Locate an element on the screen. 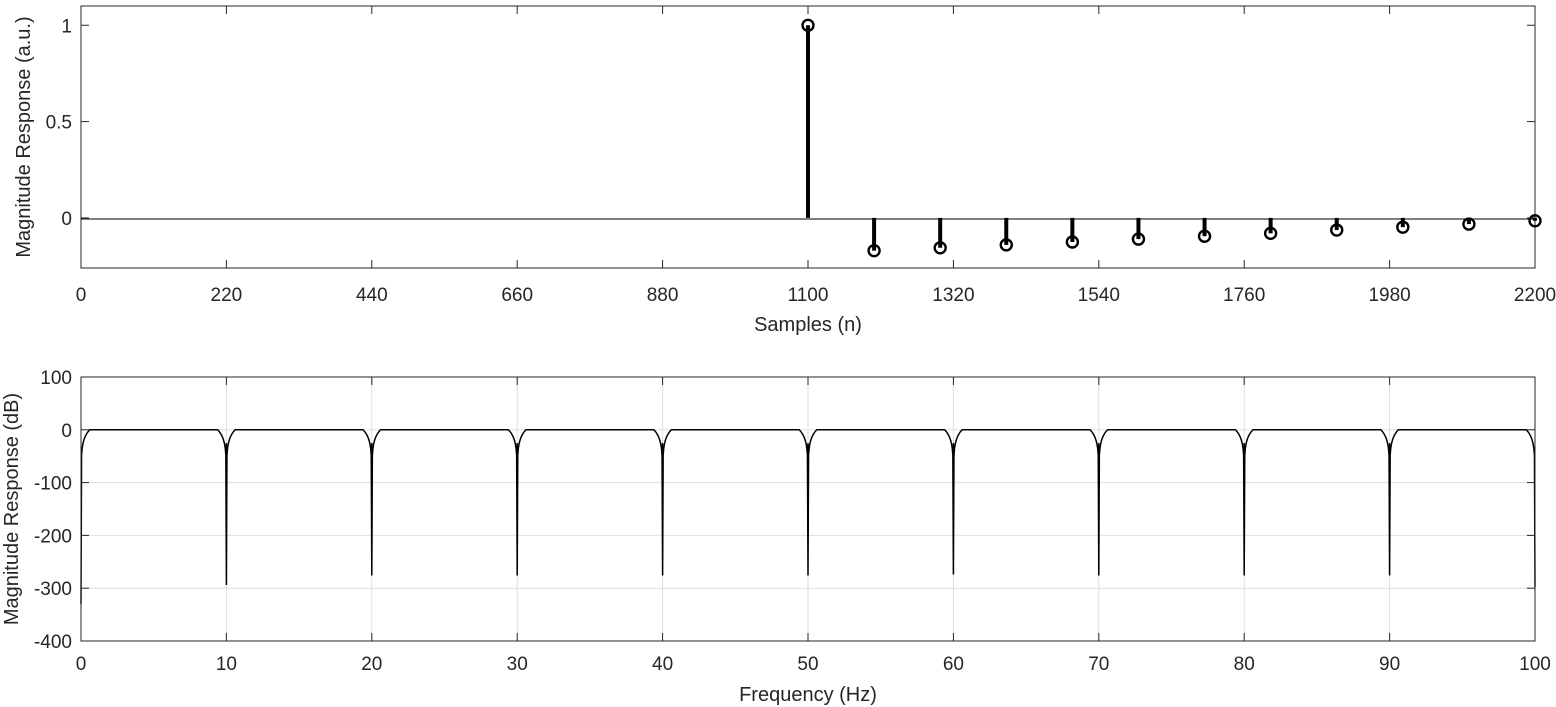 Image resolution: width=1556 pixels, height=707 pixels. frequency-response-y-tick-label: 0 is located at coordinates (66, 431).